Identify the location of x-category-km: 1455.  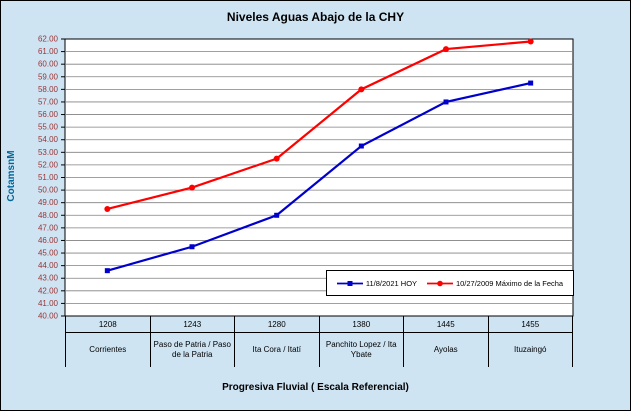
(530, 324).